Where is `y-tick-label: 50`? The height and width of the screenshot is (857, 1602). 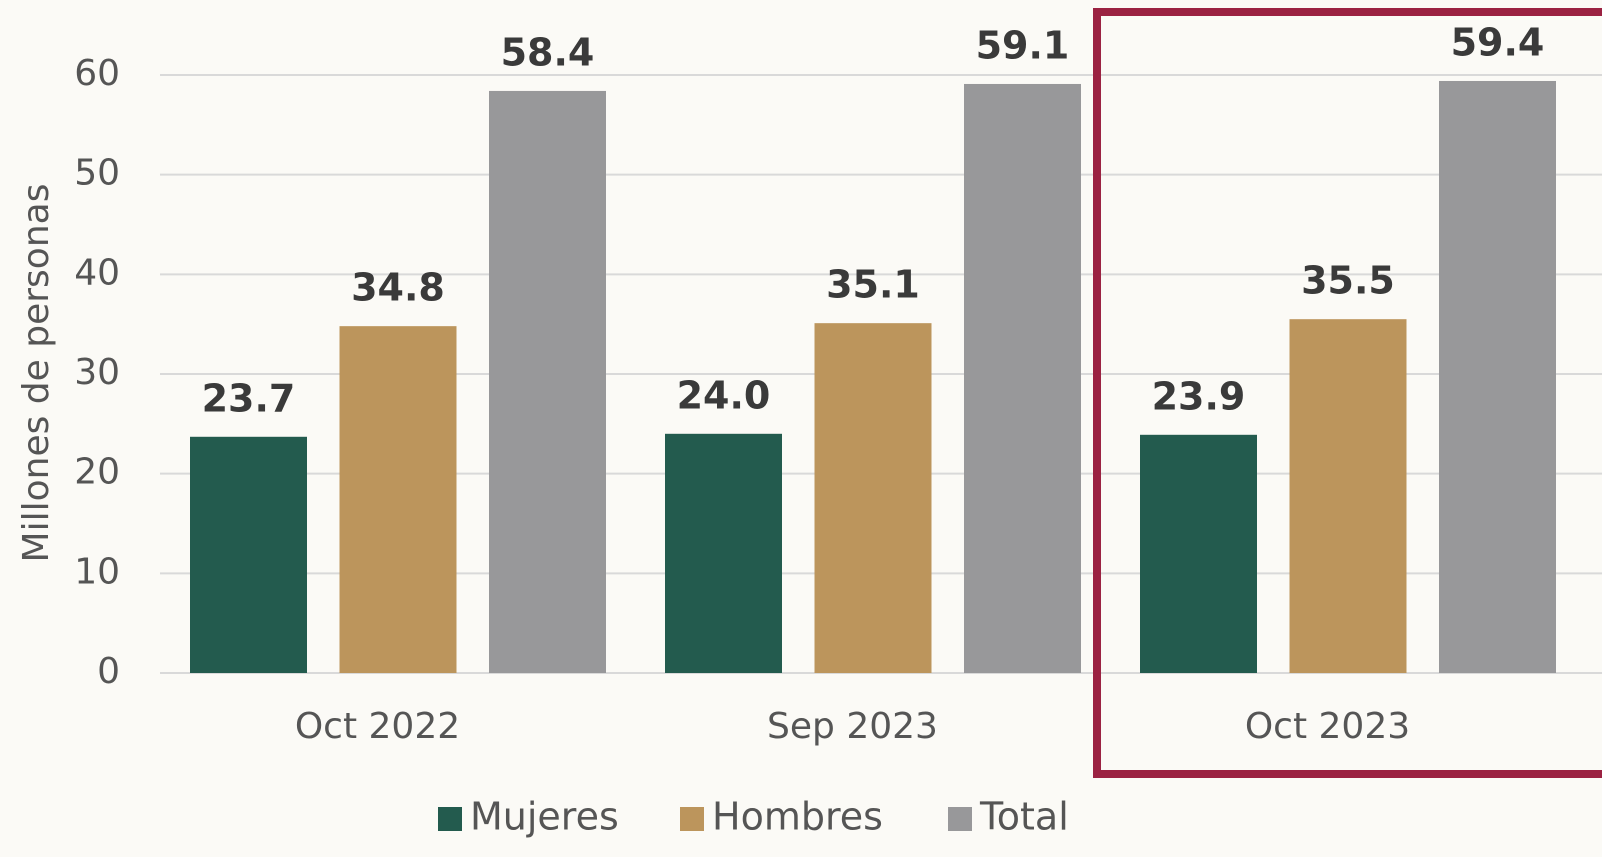
y-tick-label: 50 is located at coordinates (97, 173).